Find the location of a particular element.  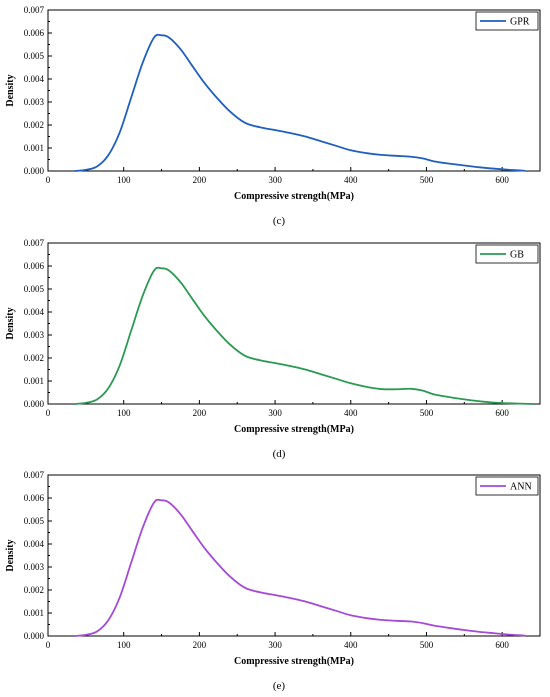

panel-caption: (e) is located at coordinates (279, 686).